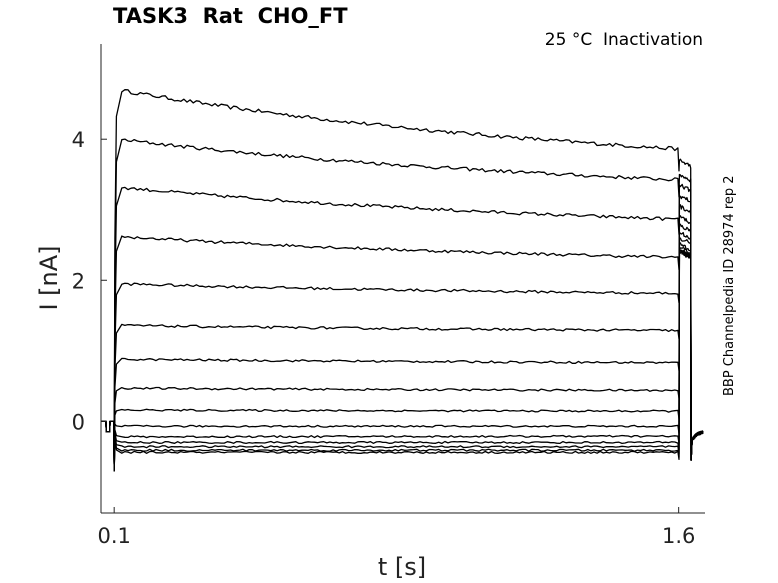 The image size is (778, 583). I want to click on y-tick-label: 4, so click(78, 140).